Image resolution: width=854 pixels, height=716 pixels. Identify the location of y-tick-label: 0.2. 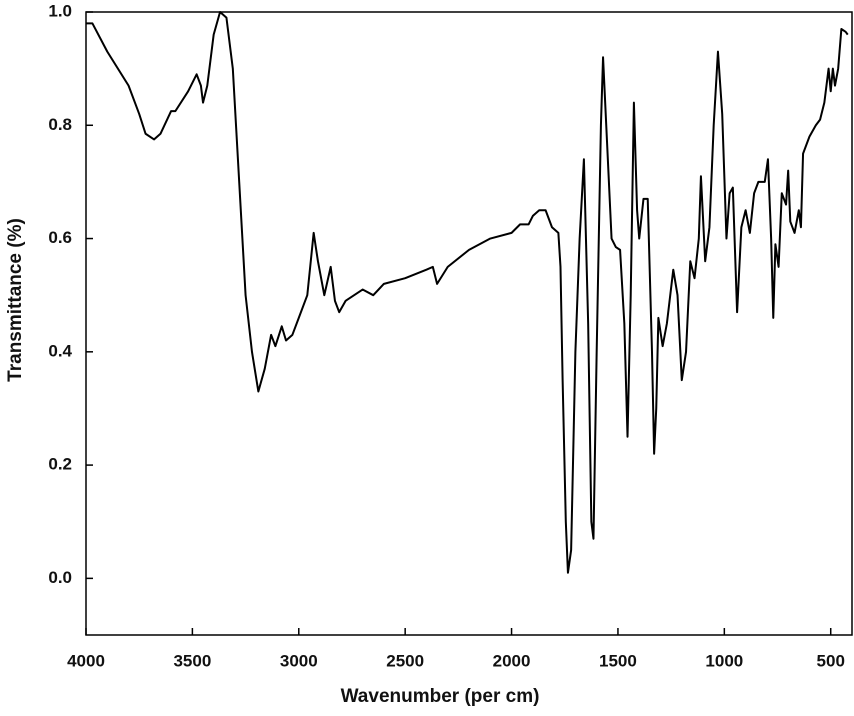
(60, 464).